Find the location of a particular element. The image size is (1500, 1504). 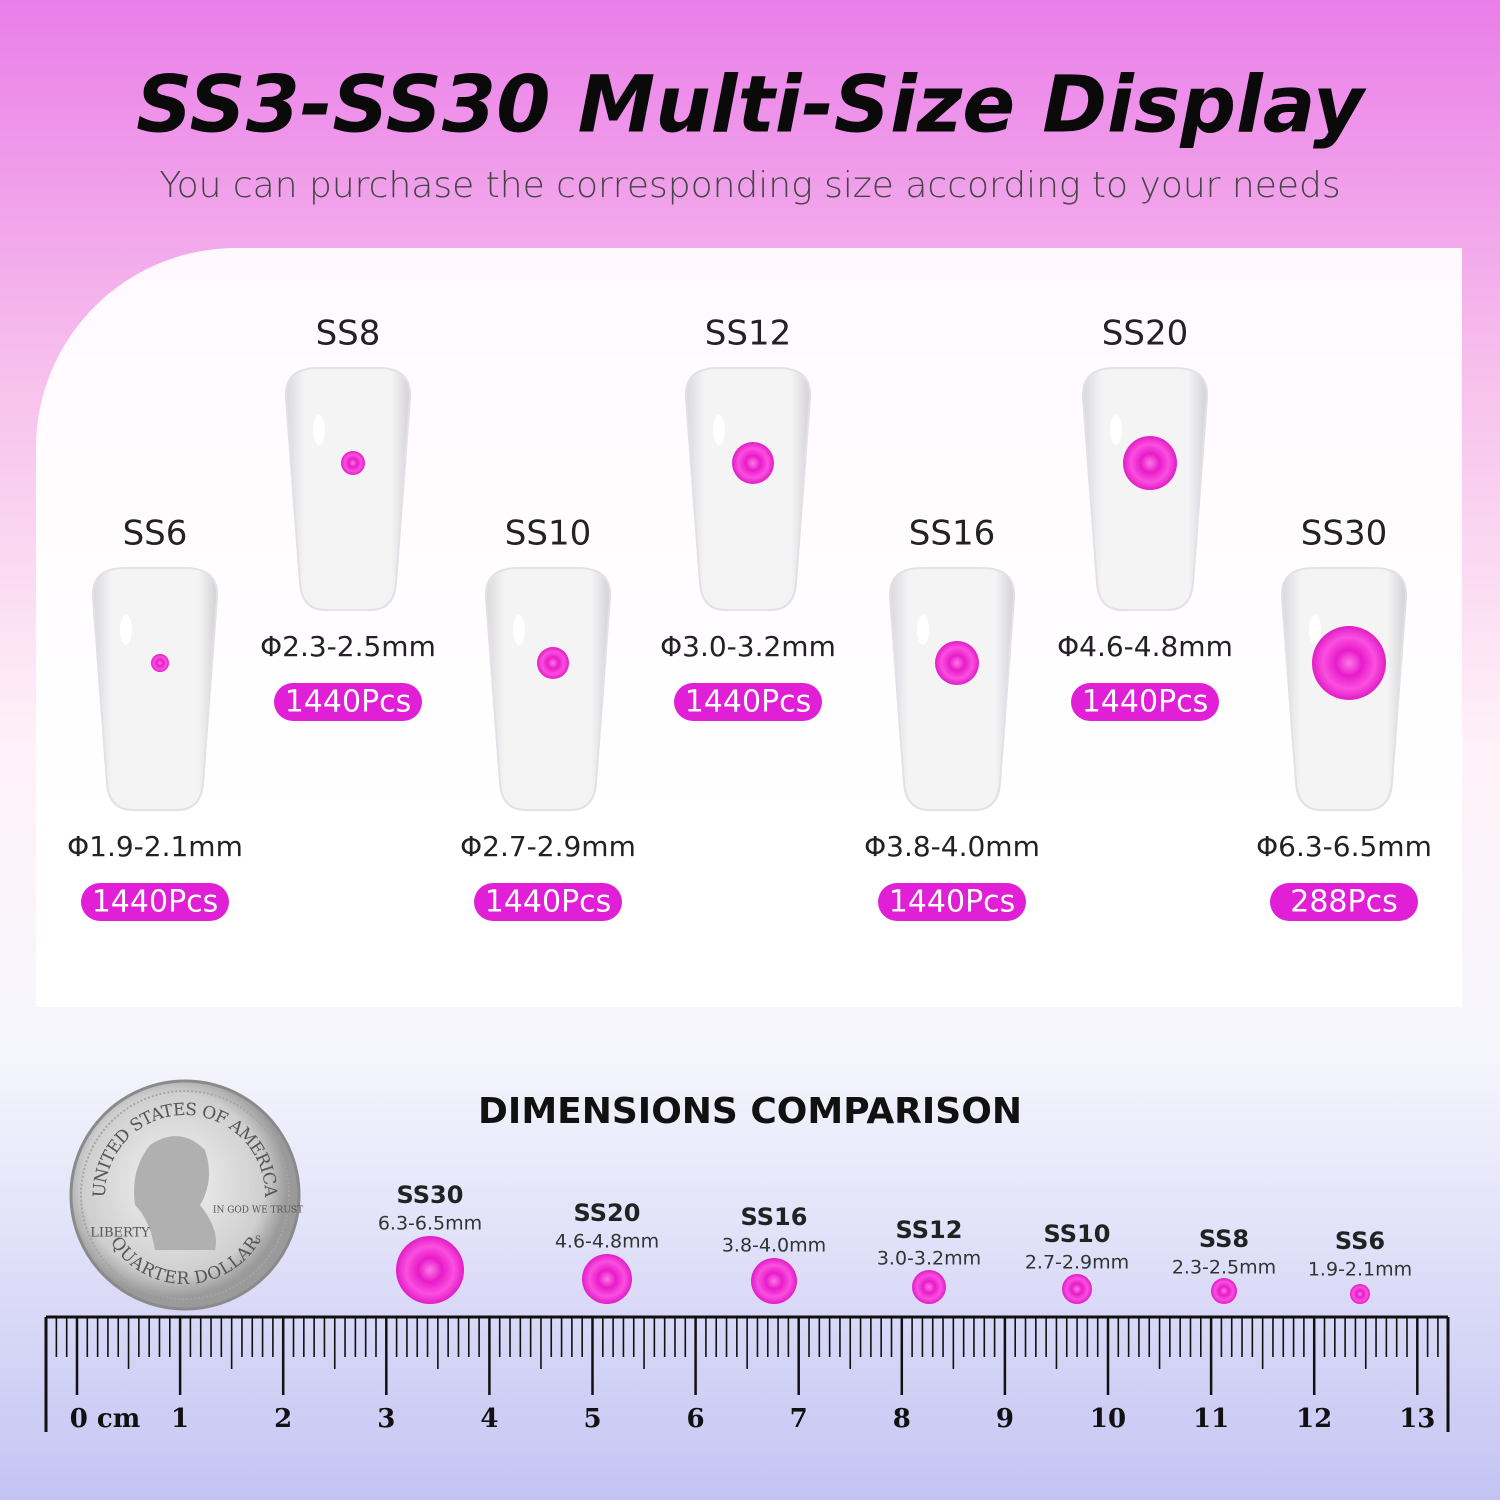

nail-size: Φ2.3-2.5mm is located at coordinates (348, 646).